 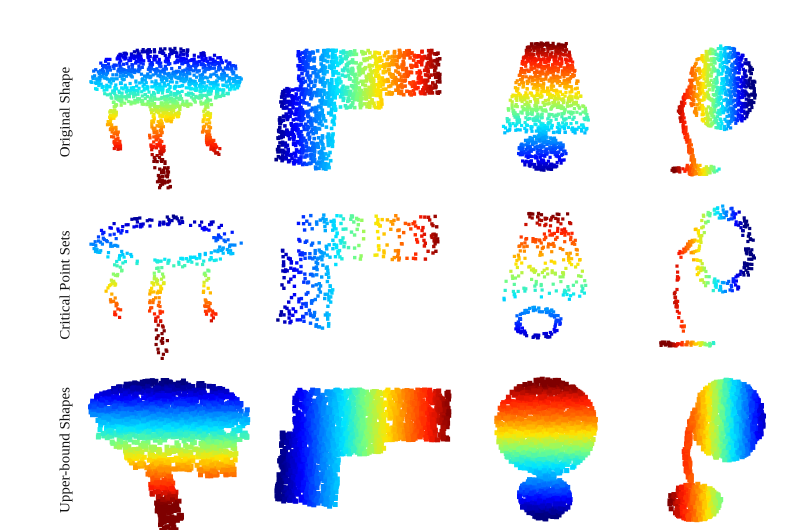 What do you see at coordinates (358, 271) in the screenshot?
I see `critical-gun-pointcloud` at bounding box center [358, 271].